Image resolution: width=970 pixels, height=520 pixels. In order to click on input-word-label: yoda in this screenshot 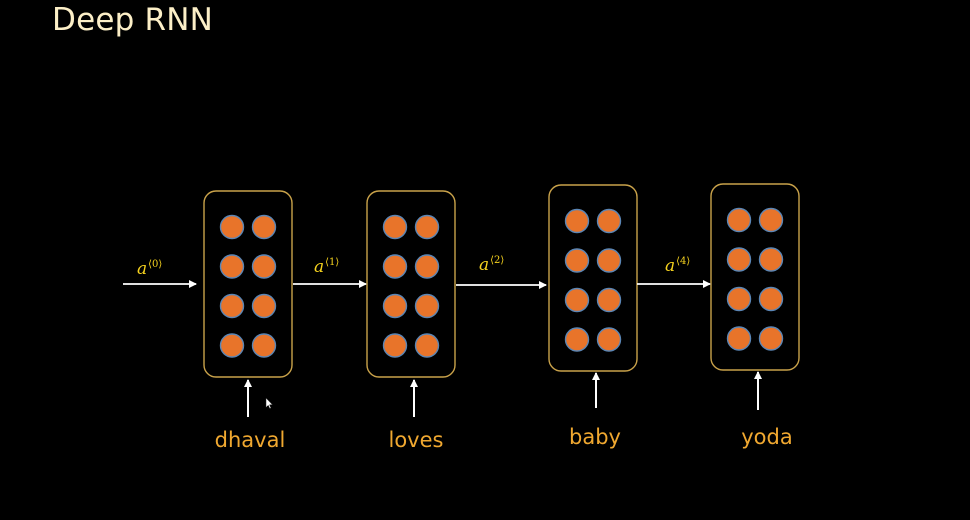, I will do `click(766, 437)`.